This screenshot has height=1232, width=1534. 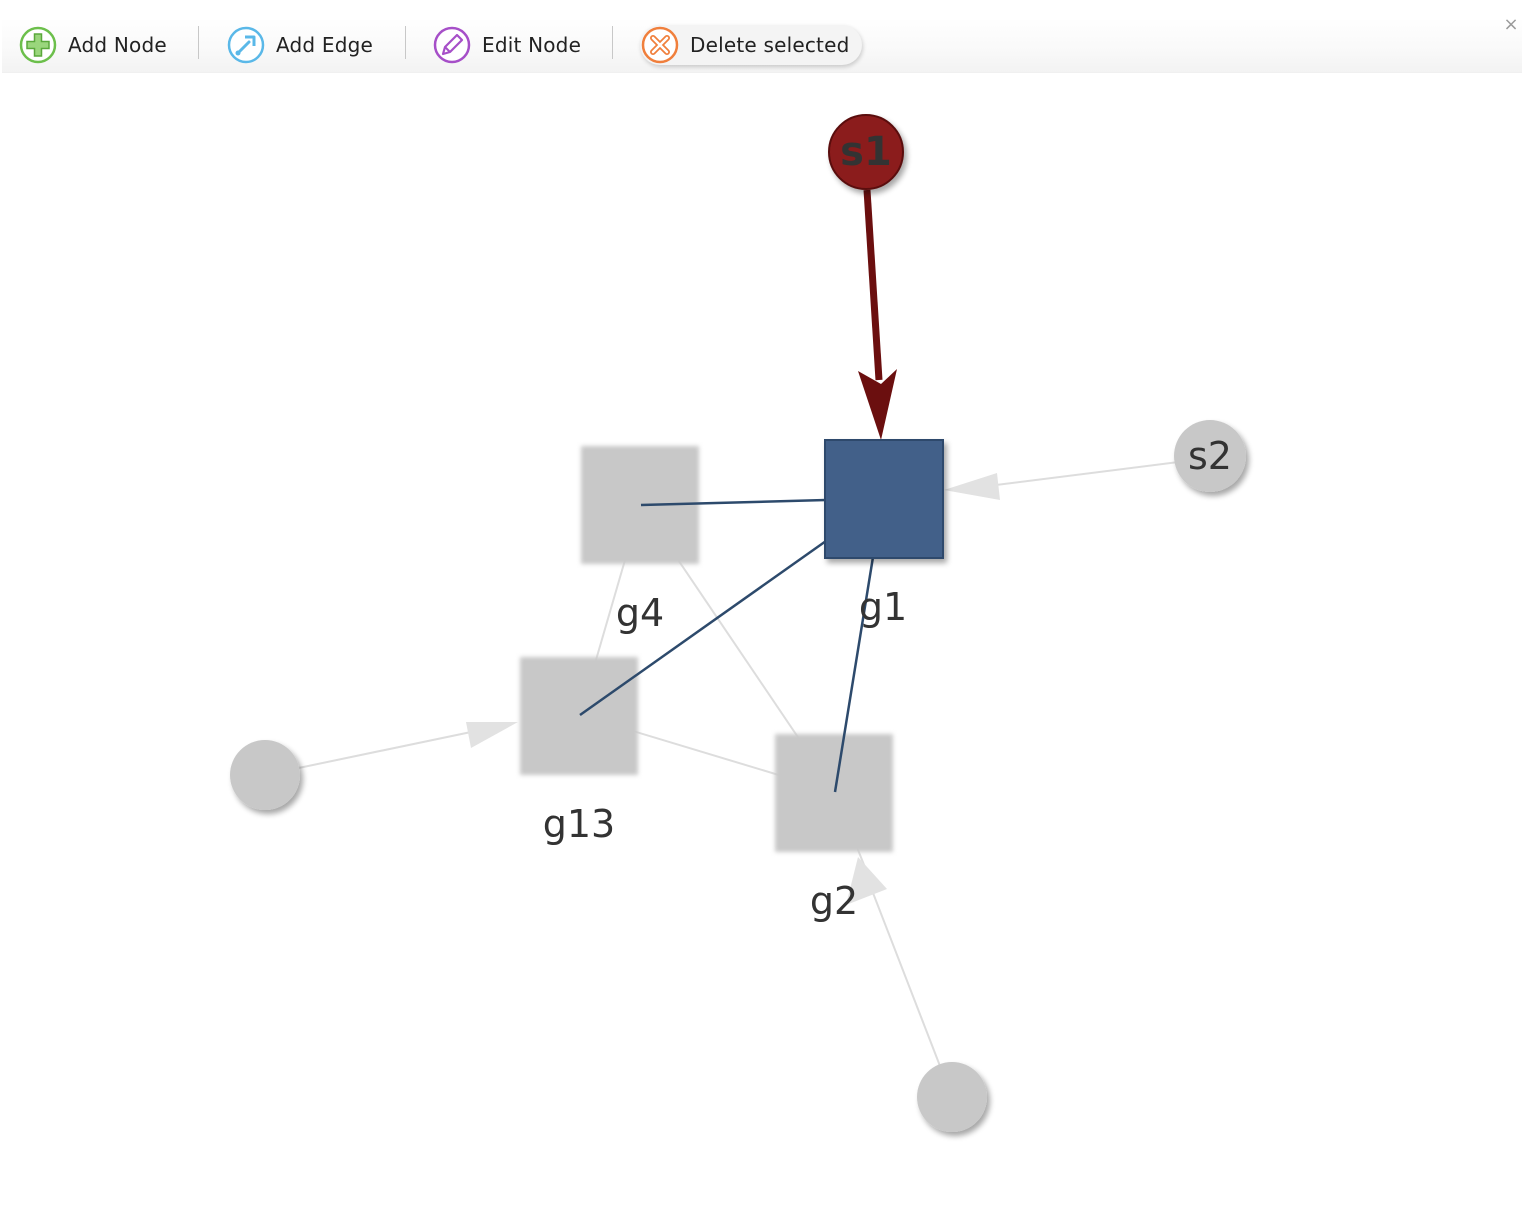 I want to click on edit-node-button: Edit Node, so click(x=506, y=45).